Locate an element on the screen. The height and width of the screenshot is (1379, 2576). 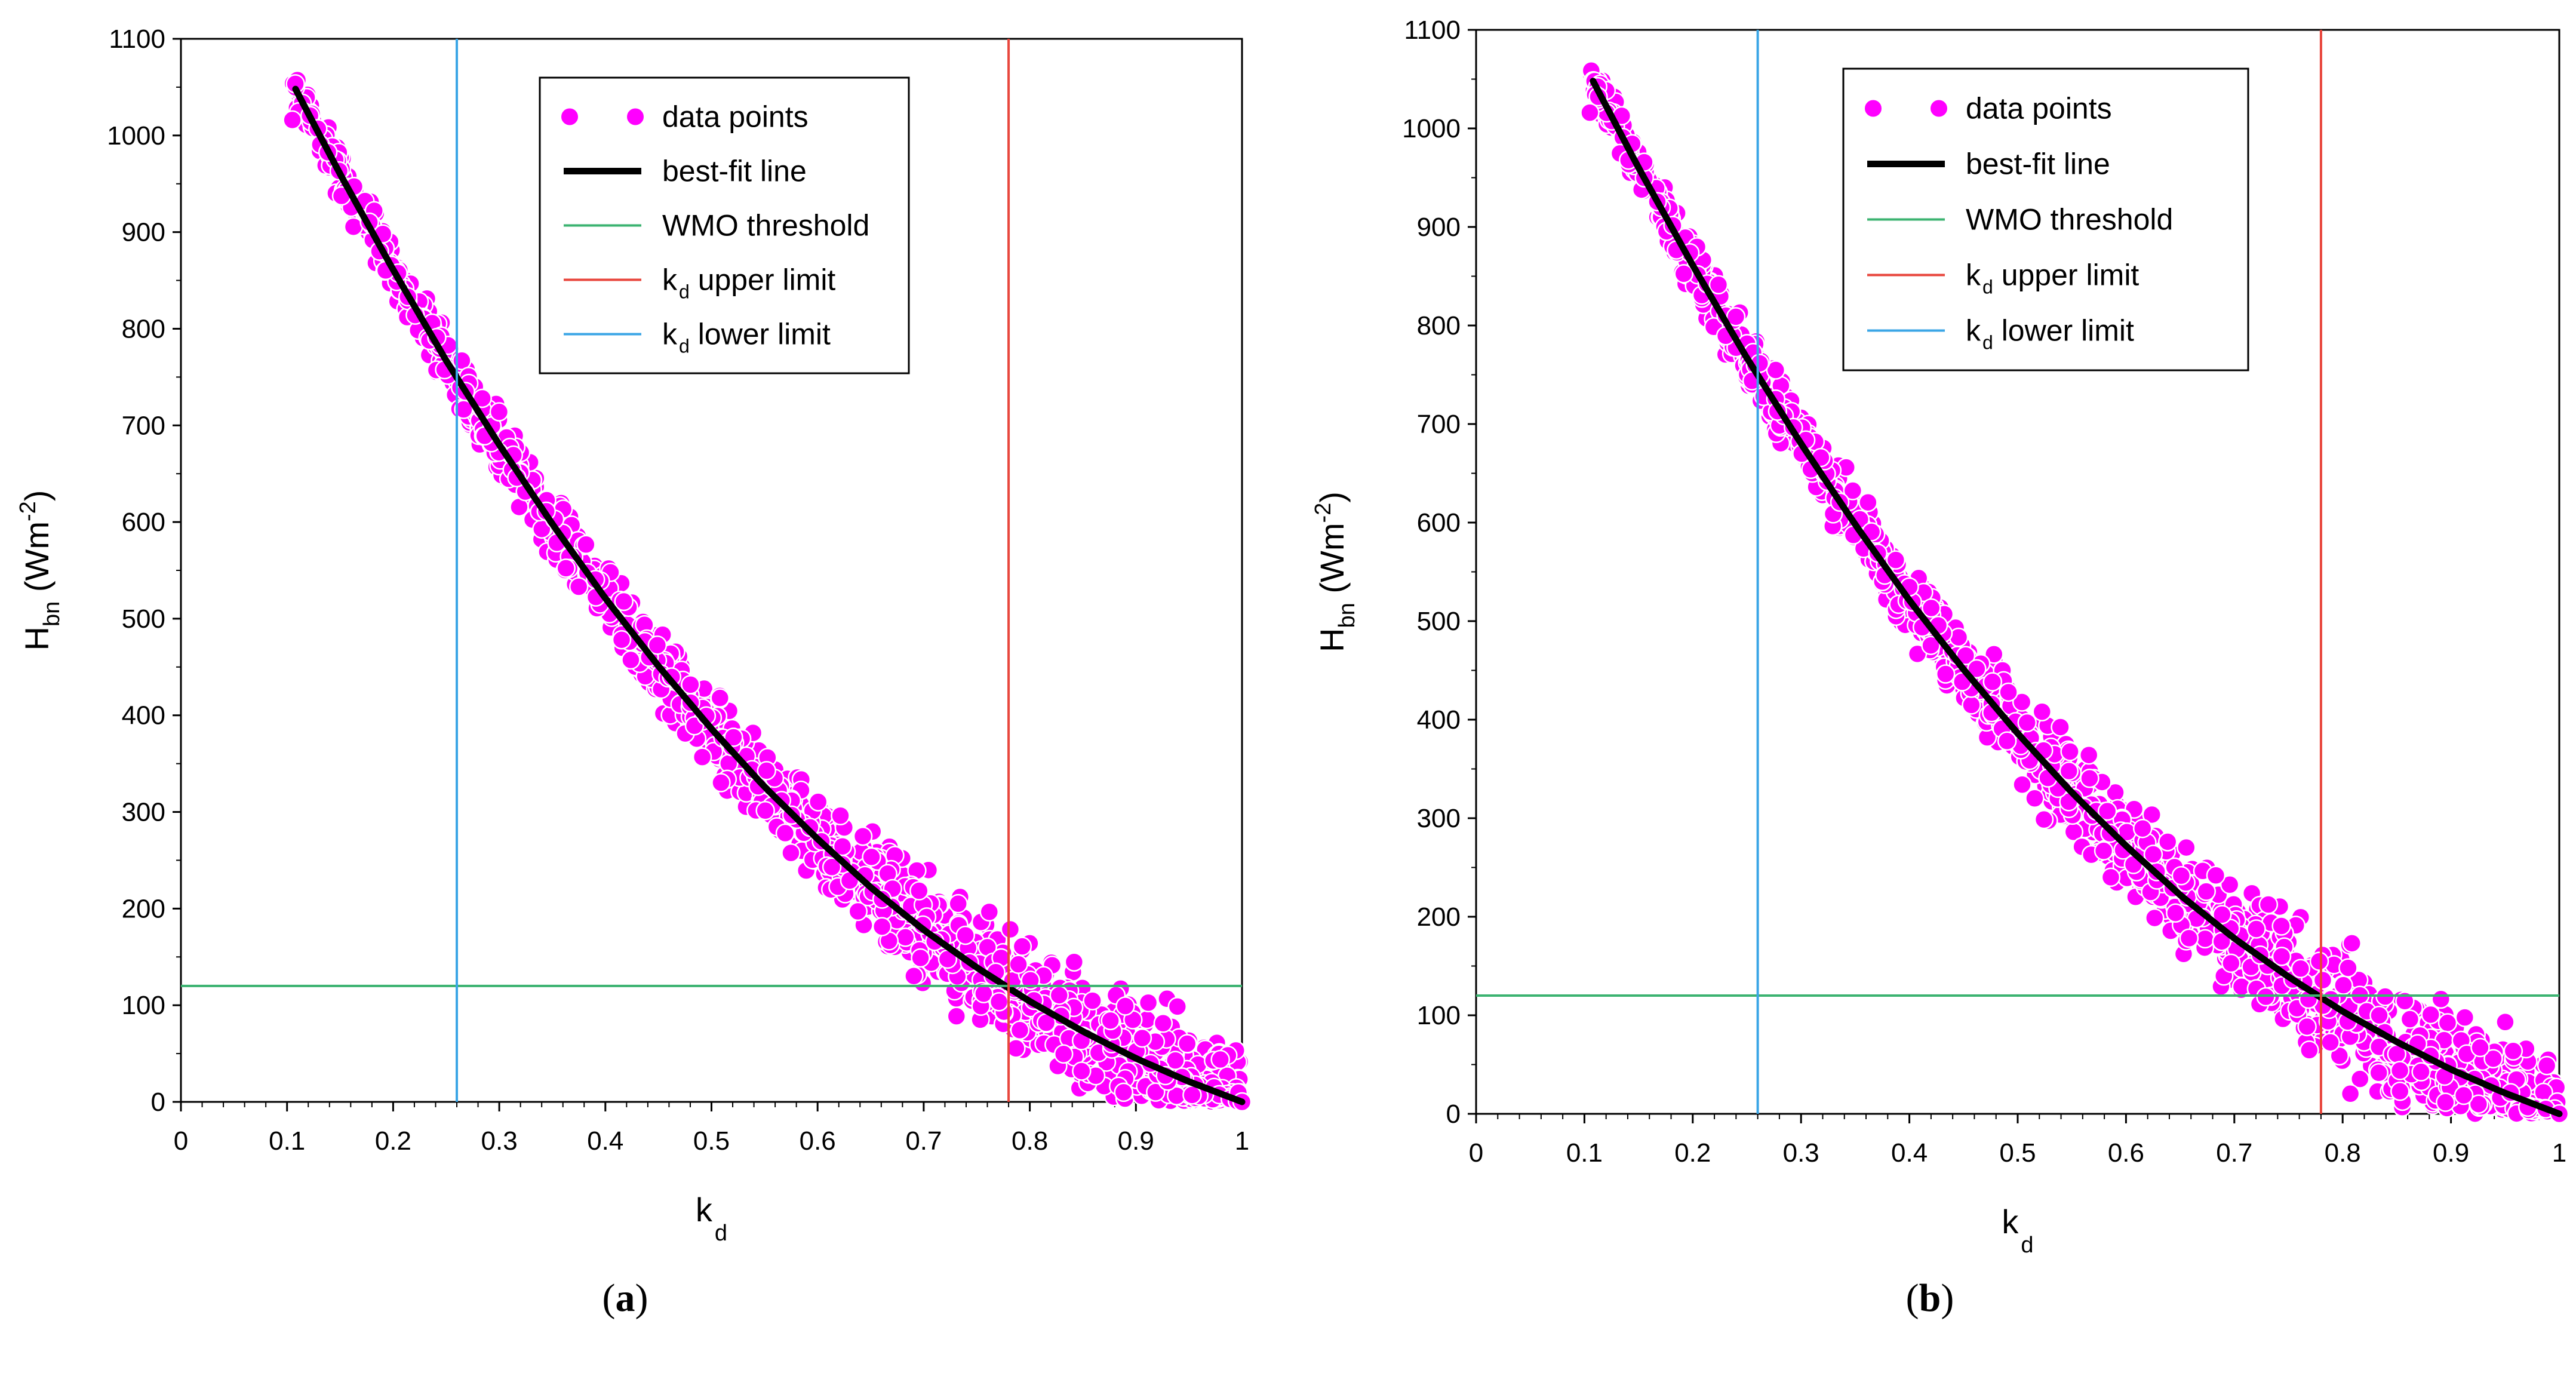
x-tick-label: 0.7 is located at coordinates (923, 1141).